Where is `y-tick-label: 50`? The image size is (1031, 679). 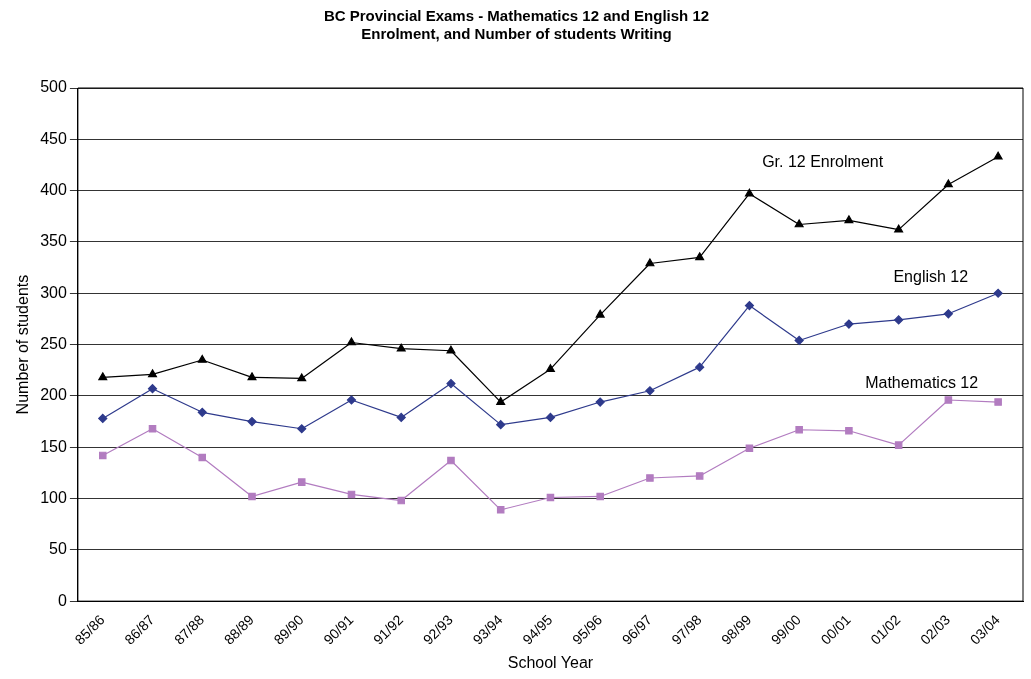 y-tick-label: 50 is located at coordinates (58, 549).